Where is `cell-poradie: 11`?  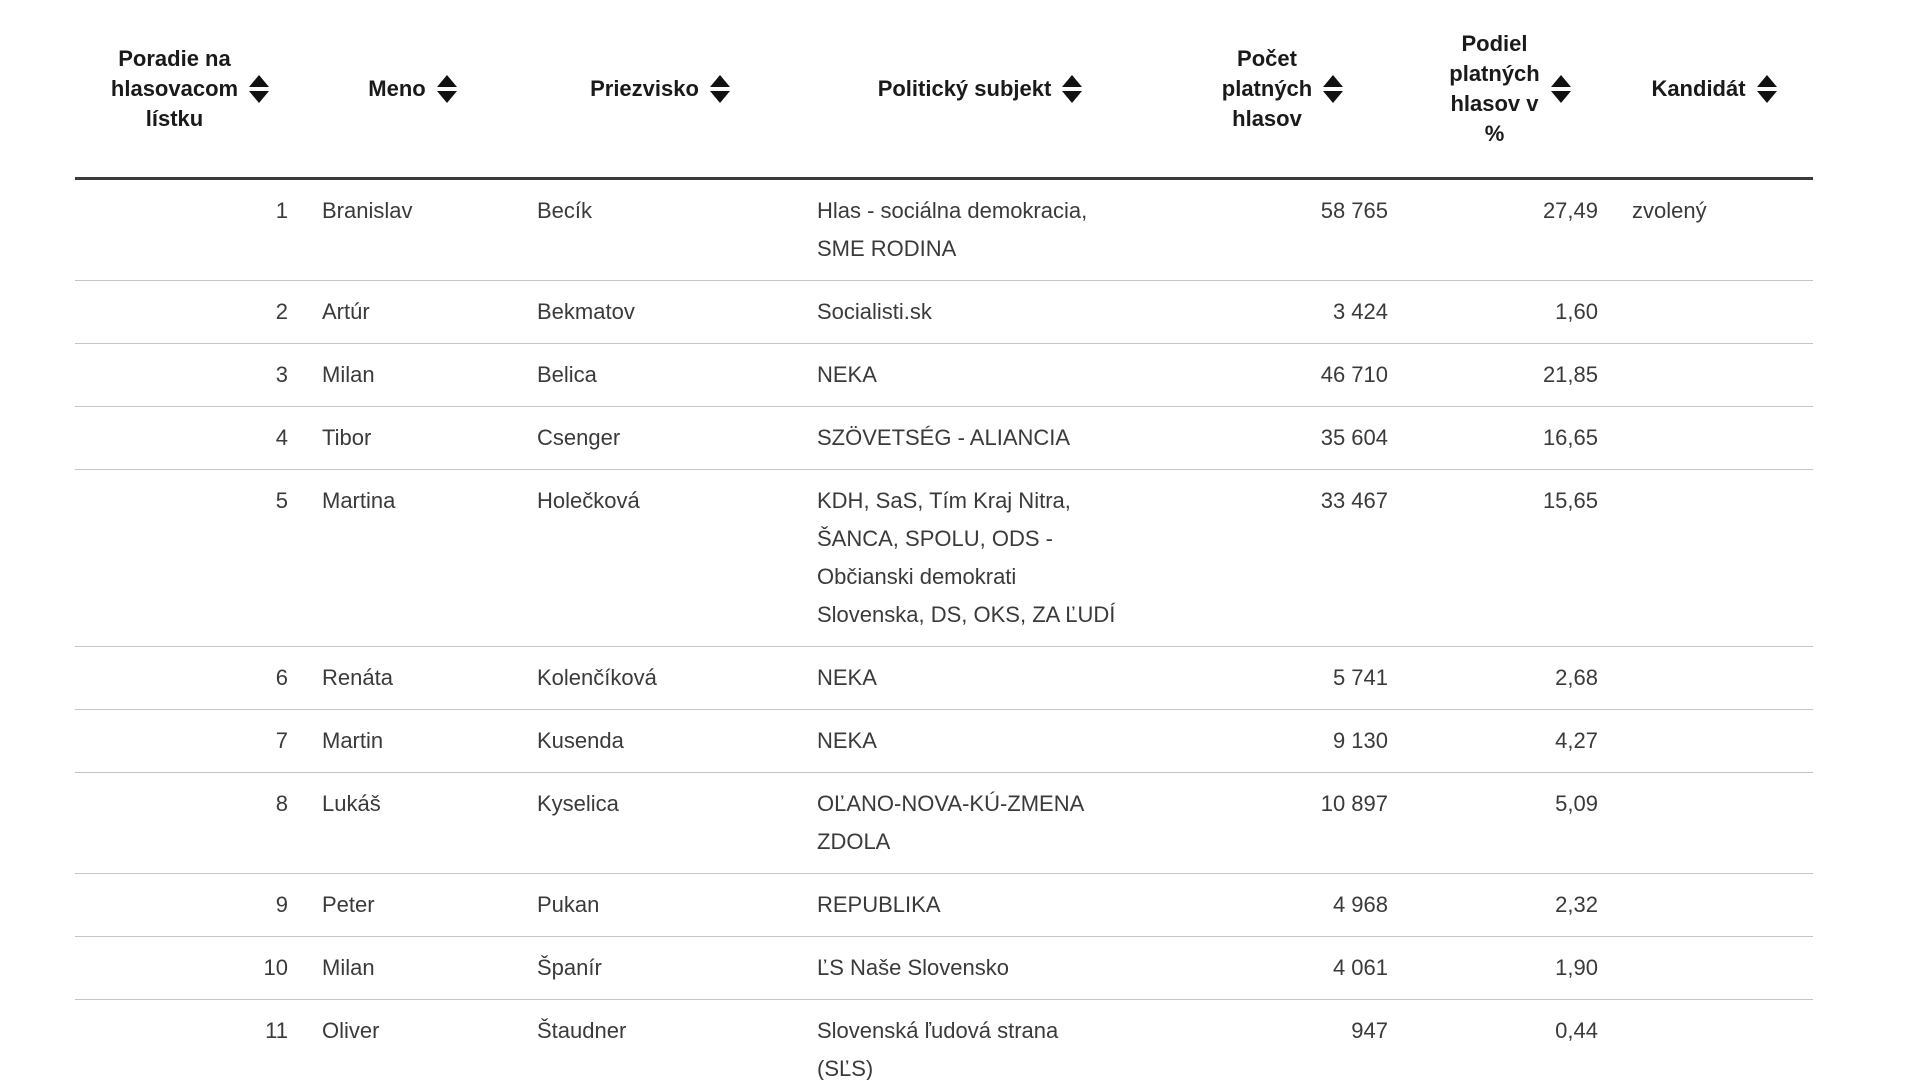
cell-poradie: 11 is located at coordinates (190, 1039).